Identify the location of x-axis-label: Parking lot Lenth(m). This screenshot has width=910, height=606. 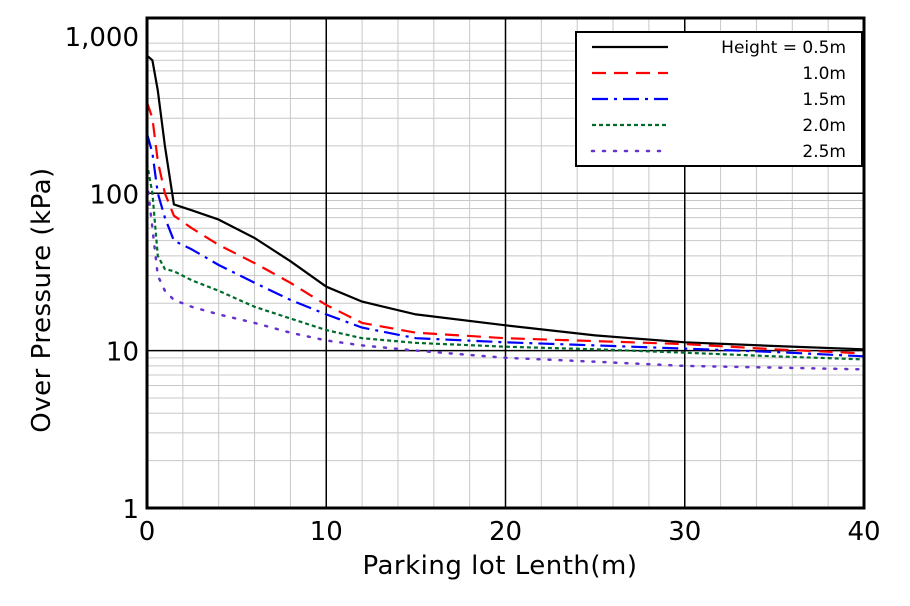
(499, 566).